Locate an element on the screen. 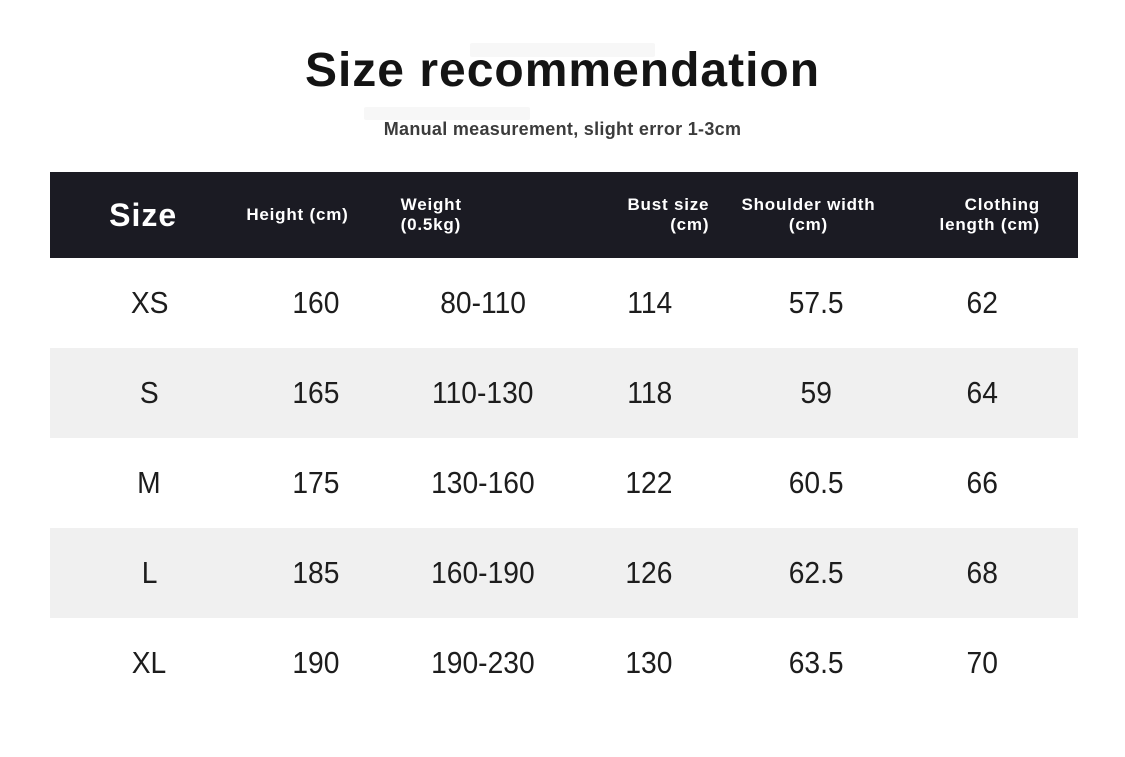 The height and width of the screenshot is (757, 1125). cell-height: 160 is located at coordinates (316, 303).